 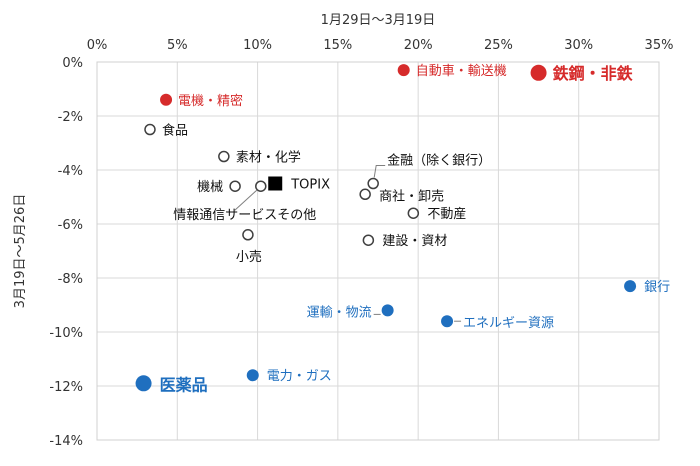 What do you see at coordinates (657, 287) in the screenshot?
I see `data-label: 銀行` at bounding box center [657, 287].